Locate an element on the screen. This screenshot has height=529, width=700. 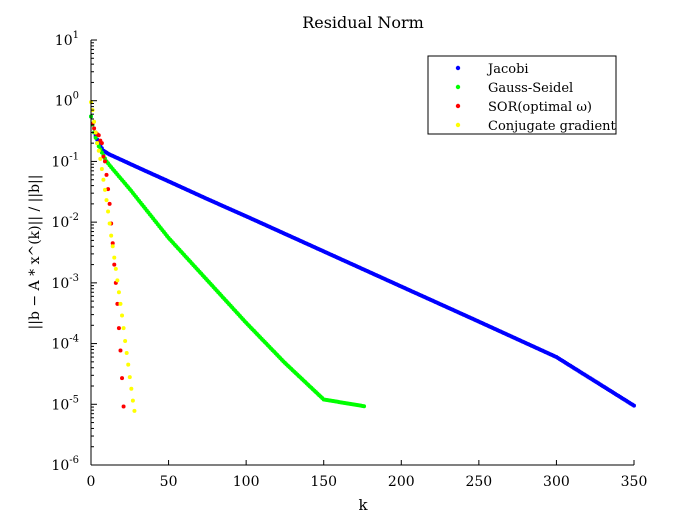
x-tick-label: 100 is located at coordinates (246, 482).